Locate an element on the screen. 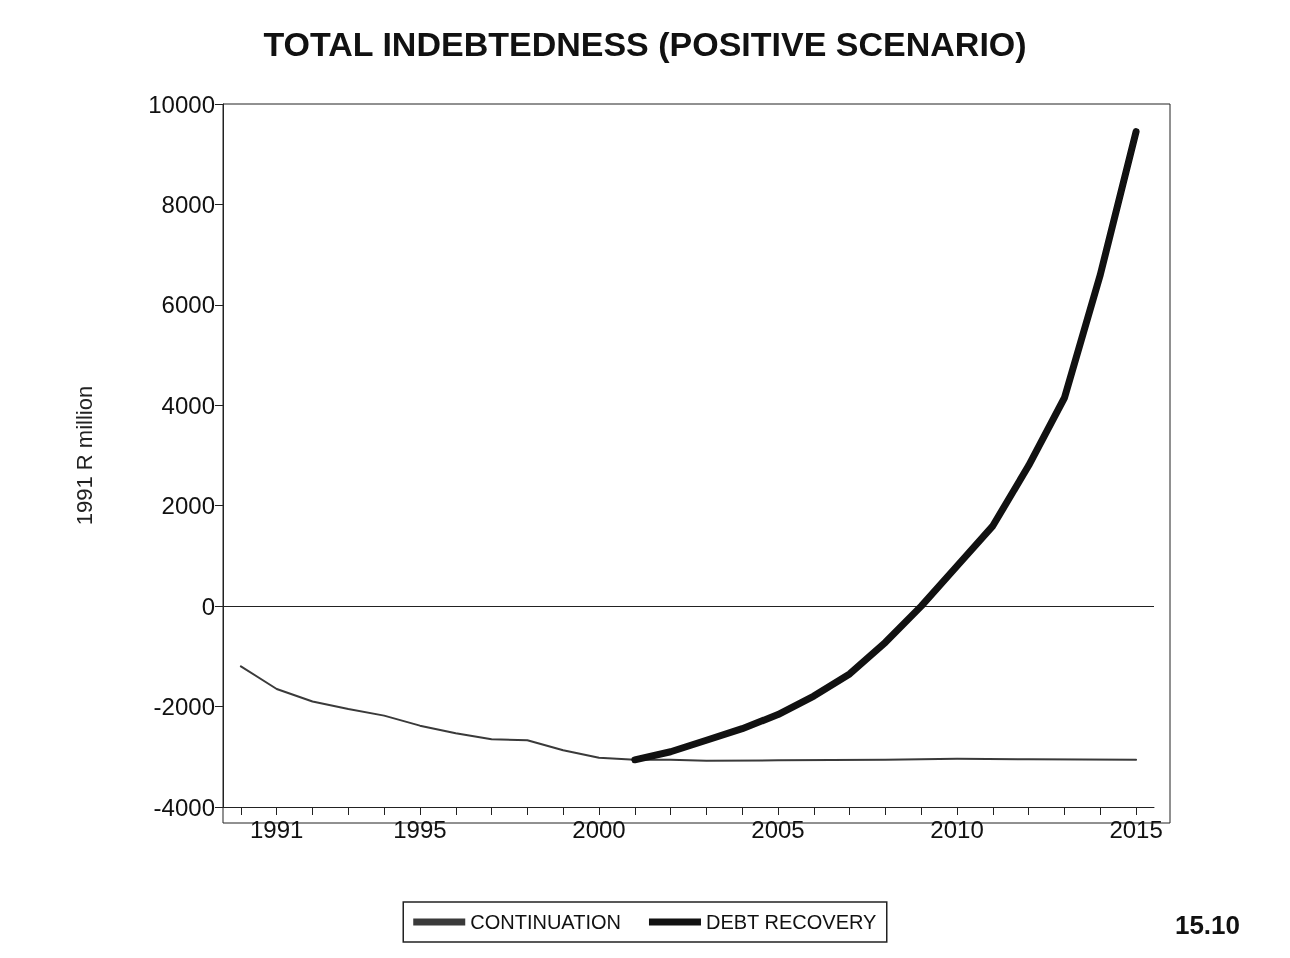 This screenshot has height=958, width=1290. x-tick-label: 2010 is located at coordinates (957, 829).